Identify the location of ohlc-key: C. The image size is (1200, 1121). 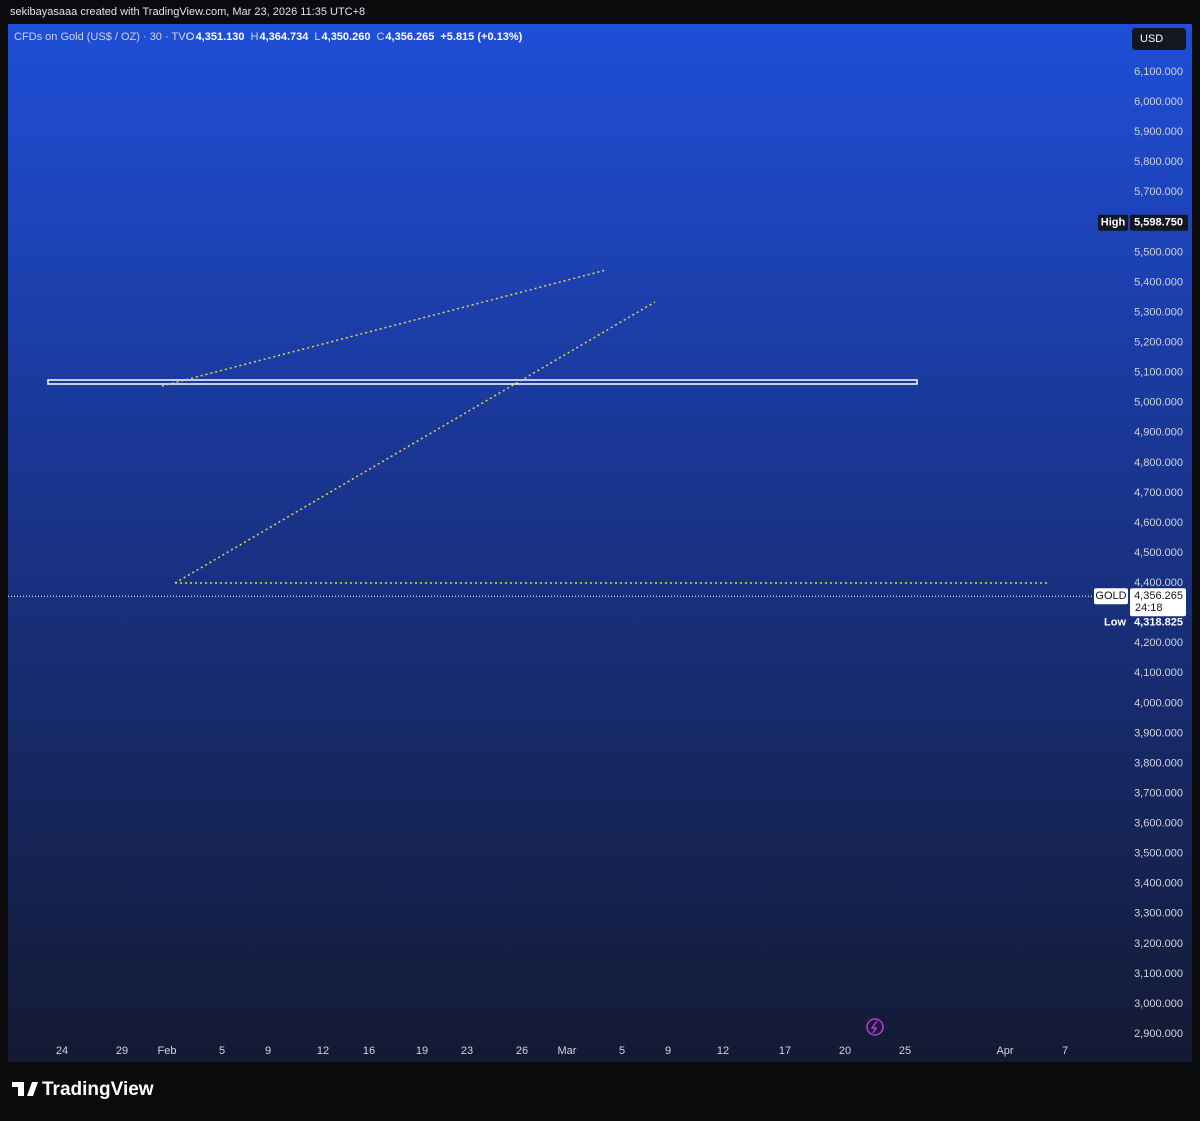
(380, 37).